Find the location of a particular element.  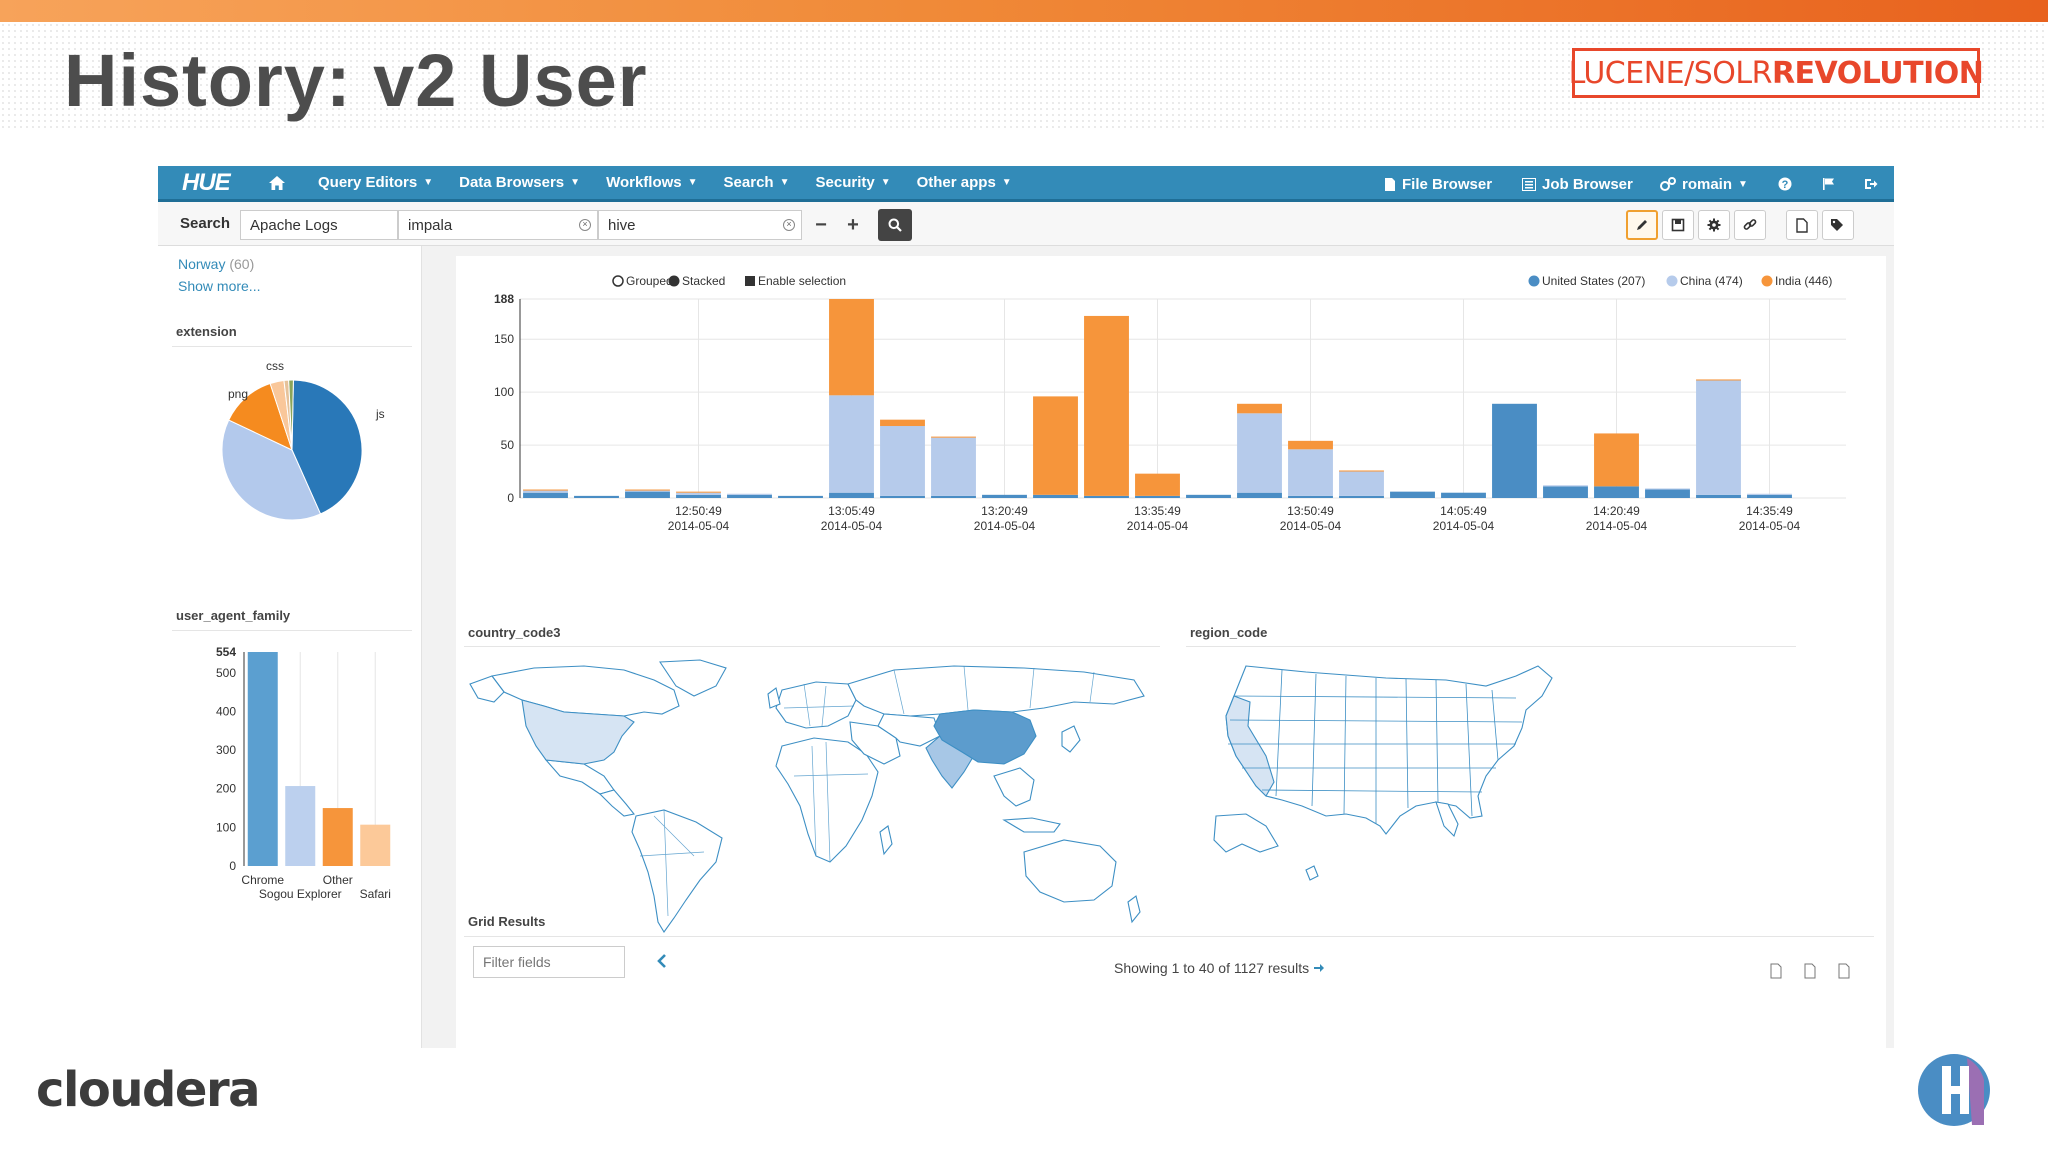

link-button is located at coordinates (1750, 225).